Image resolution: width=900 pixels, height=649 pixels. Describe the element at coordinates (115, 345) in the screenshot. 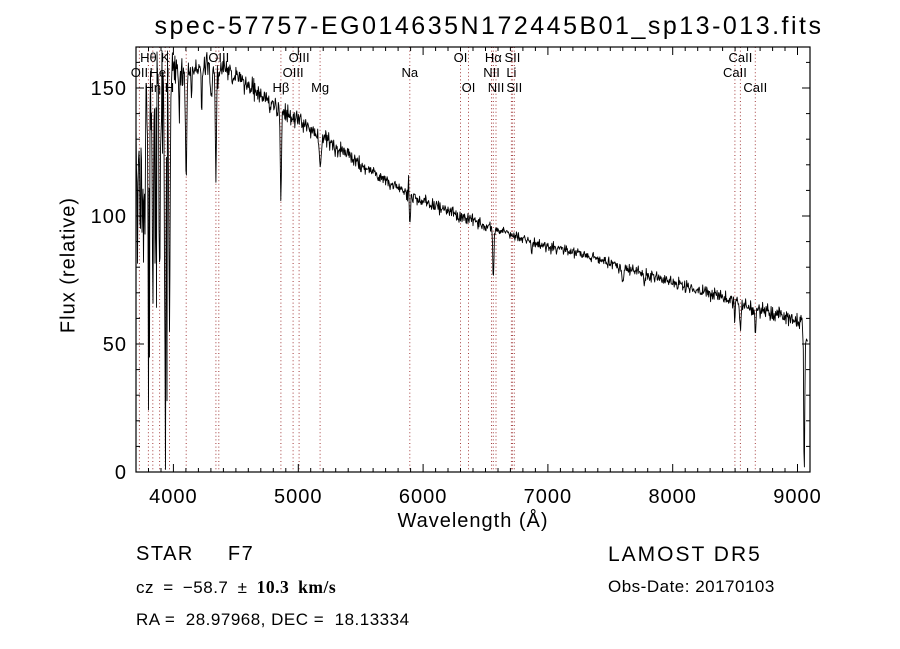

I see `y-tick-label: 50` at that location.